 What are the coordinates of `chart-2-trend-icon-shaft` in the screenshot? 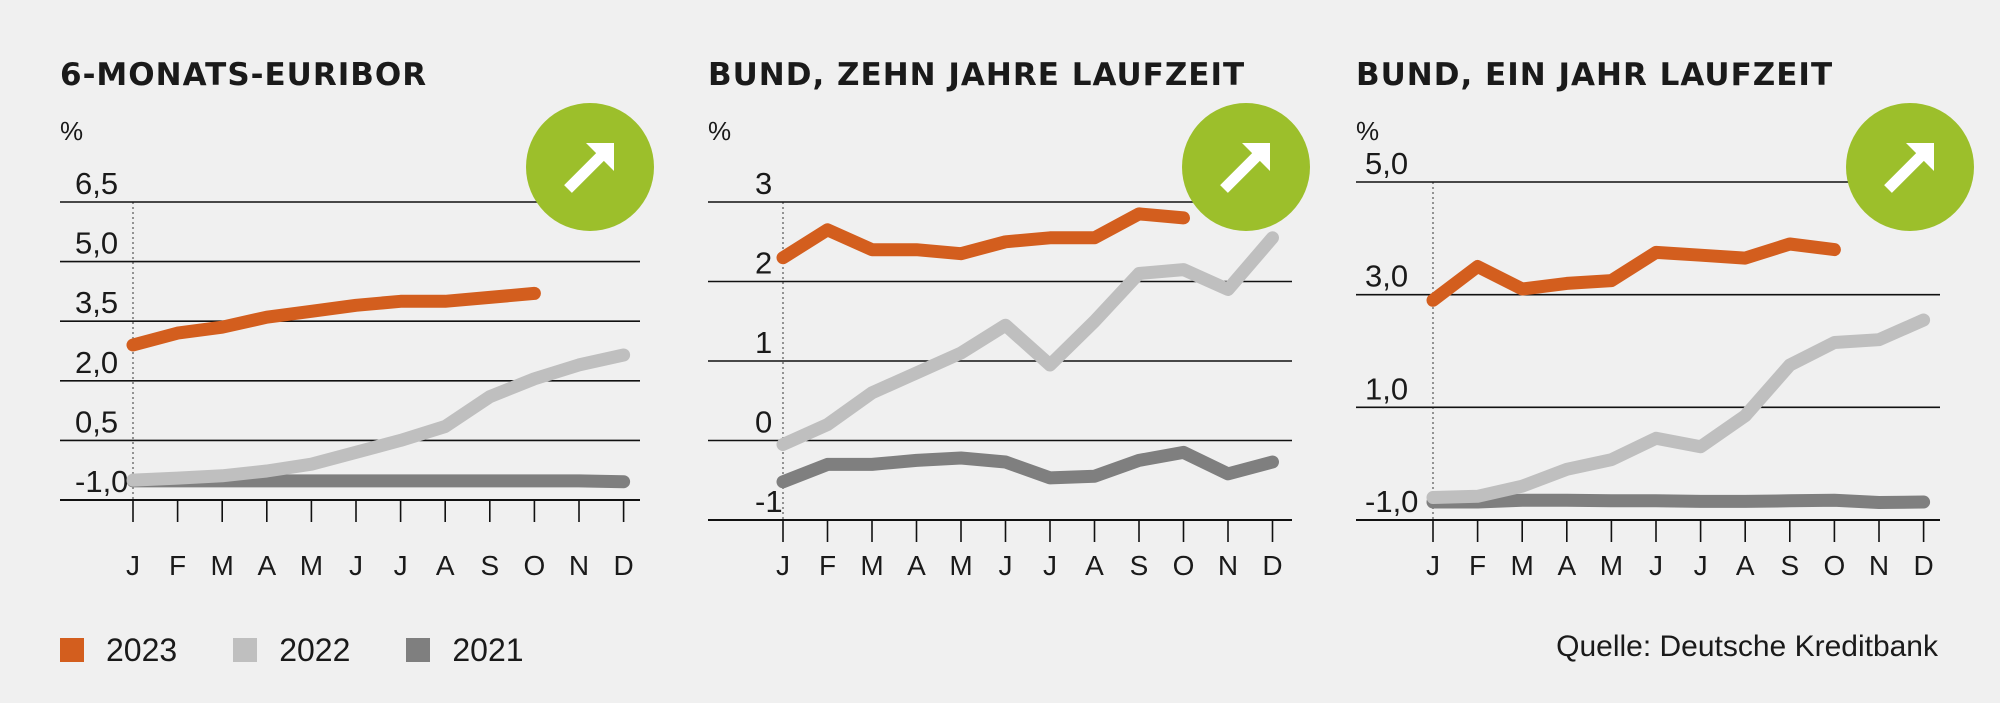 It's located at (1242, 171).